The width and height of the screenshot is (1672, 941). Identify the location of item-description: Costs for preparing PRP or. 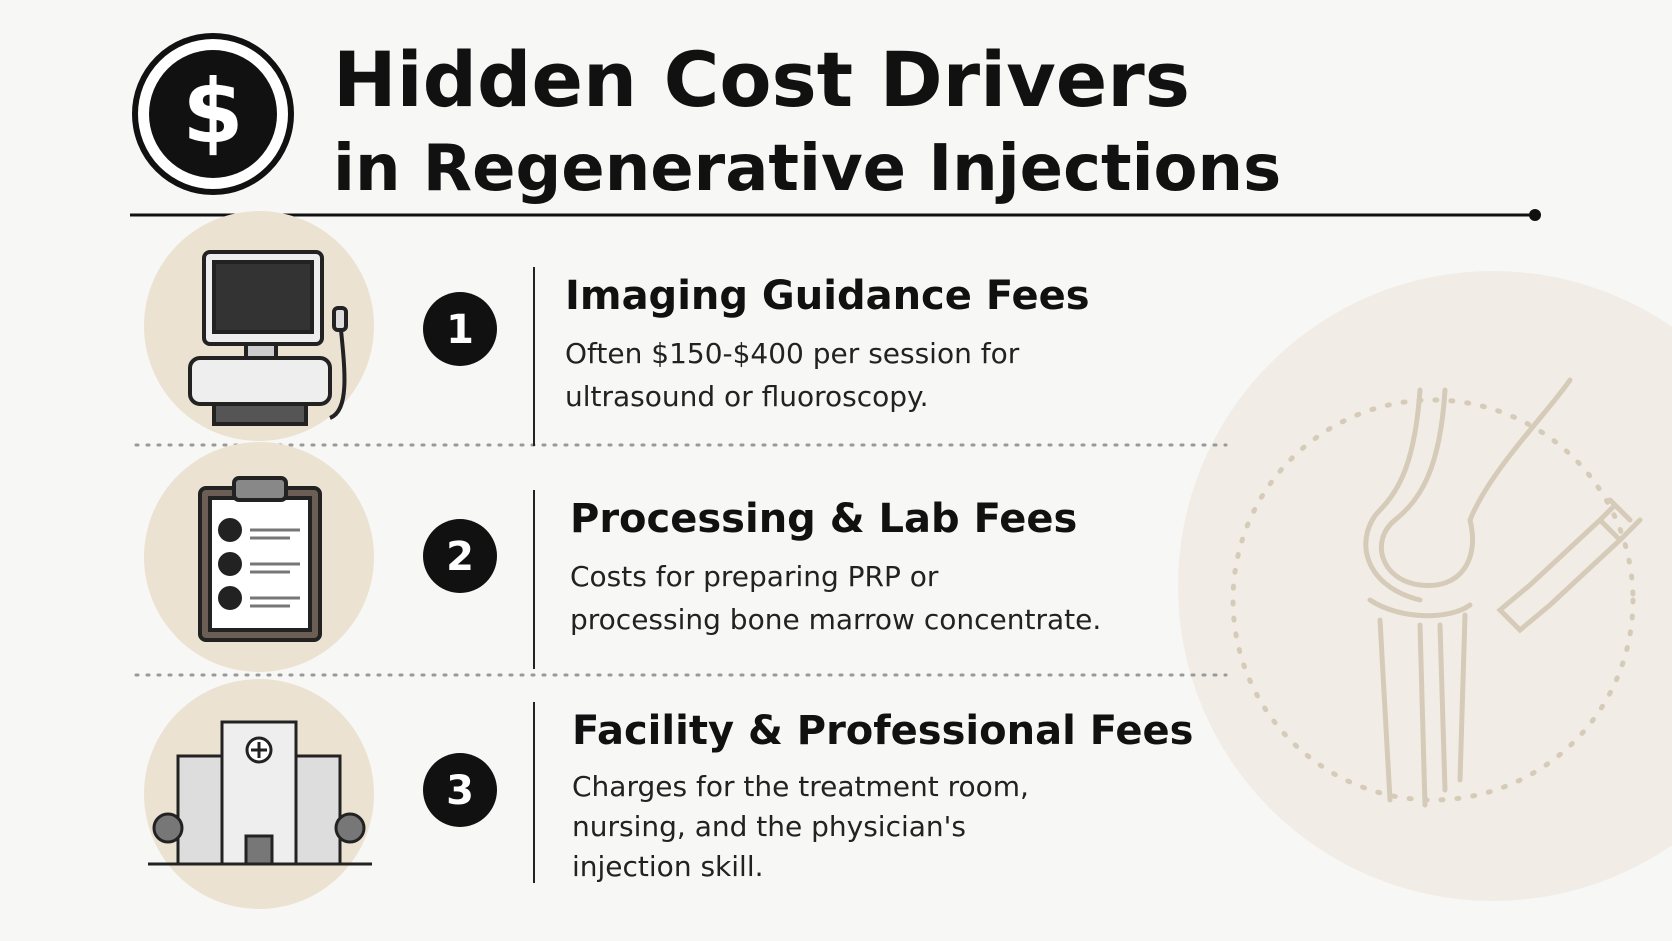
(754, 576).